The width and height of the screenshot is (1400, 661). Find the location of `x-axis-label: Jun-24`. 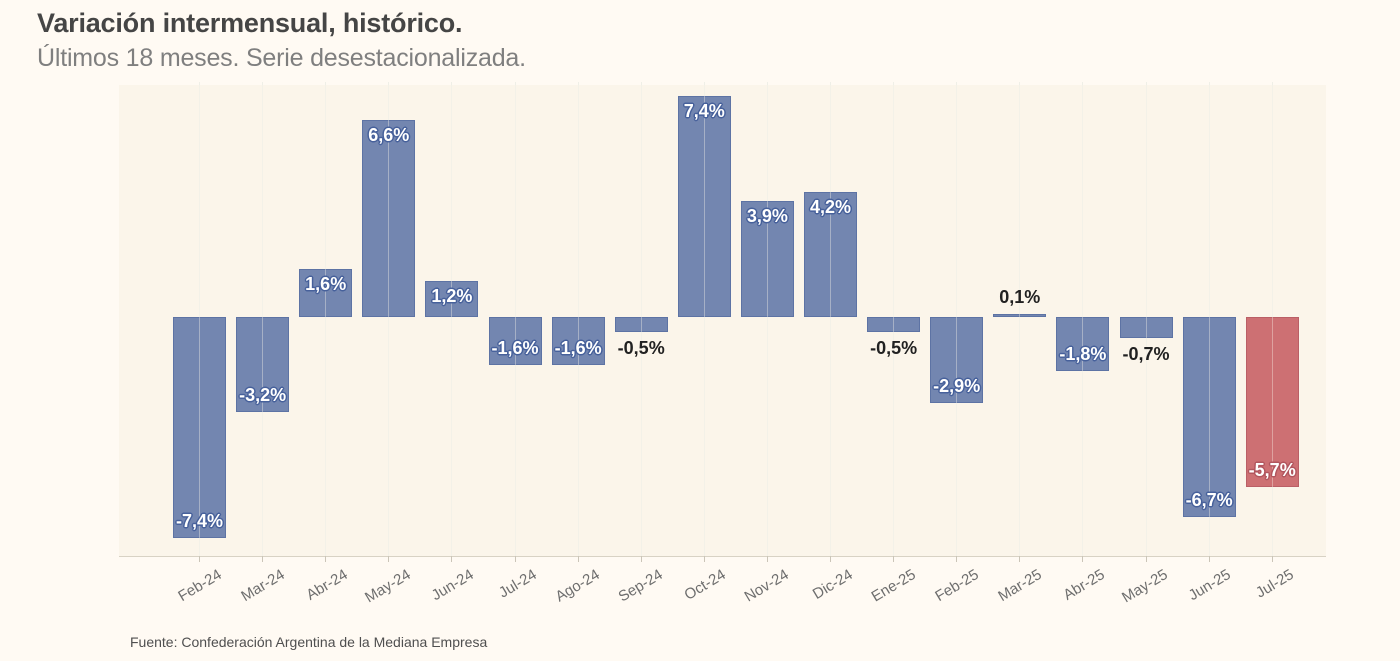

x-axis-label: Jun-24 is located at coordinates (452, 585).